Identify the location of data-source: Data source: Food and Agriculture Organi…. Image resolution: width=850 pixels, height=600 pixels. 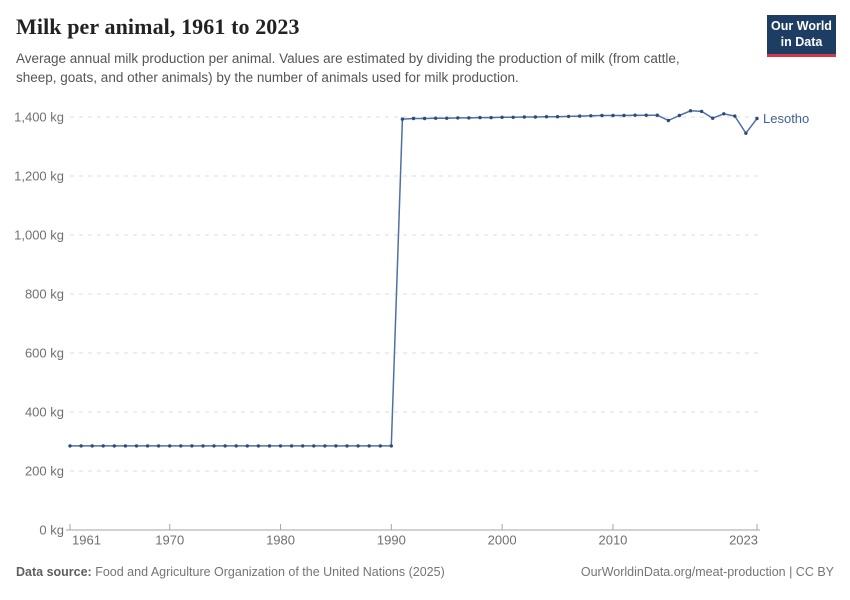
(230, 572).